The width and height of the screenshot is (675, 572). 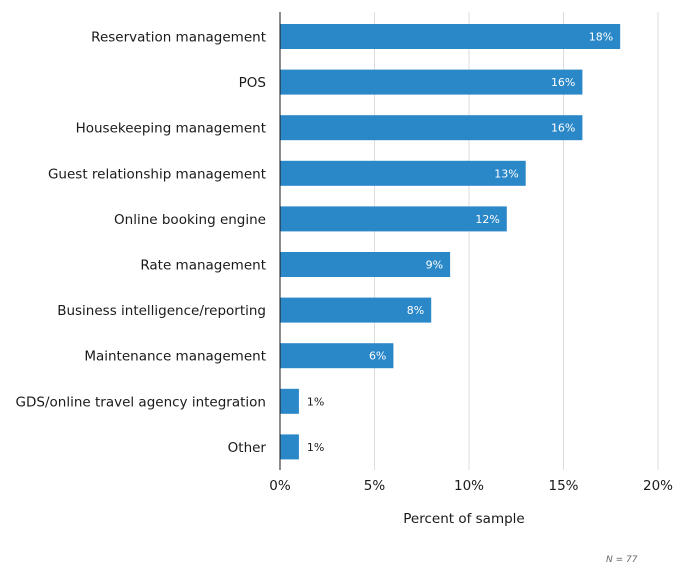 I want to click on value-label: 18%, so click(x=601, y=37).